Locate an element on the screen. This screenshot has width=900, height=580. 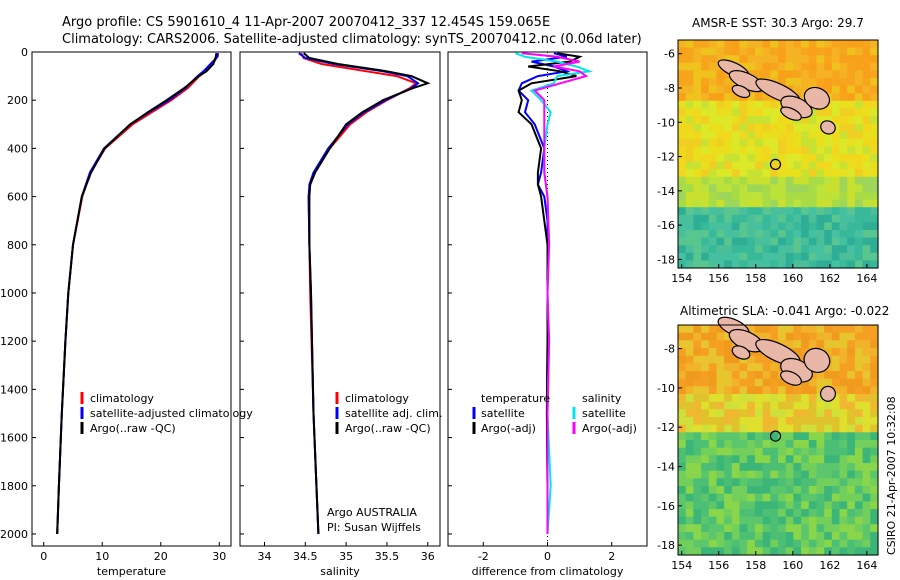
series-line-argo is located at coordinates (367, 293).